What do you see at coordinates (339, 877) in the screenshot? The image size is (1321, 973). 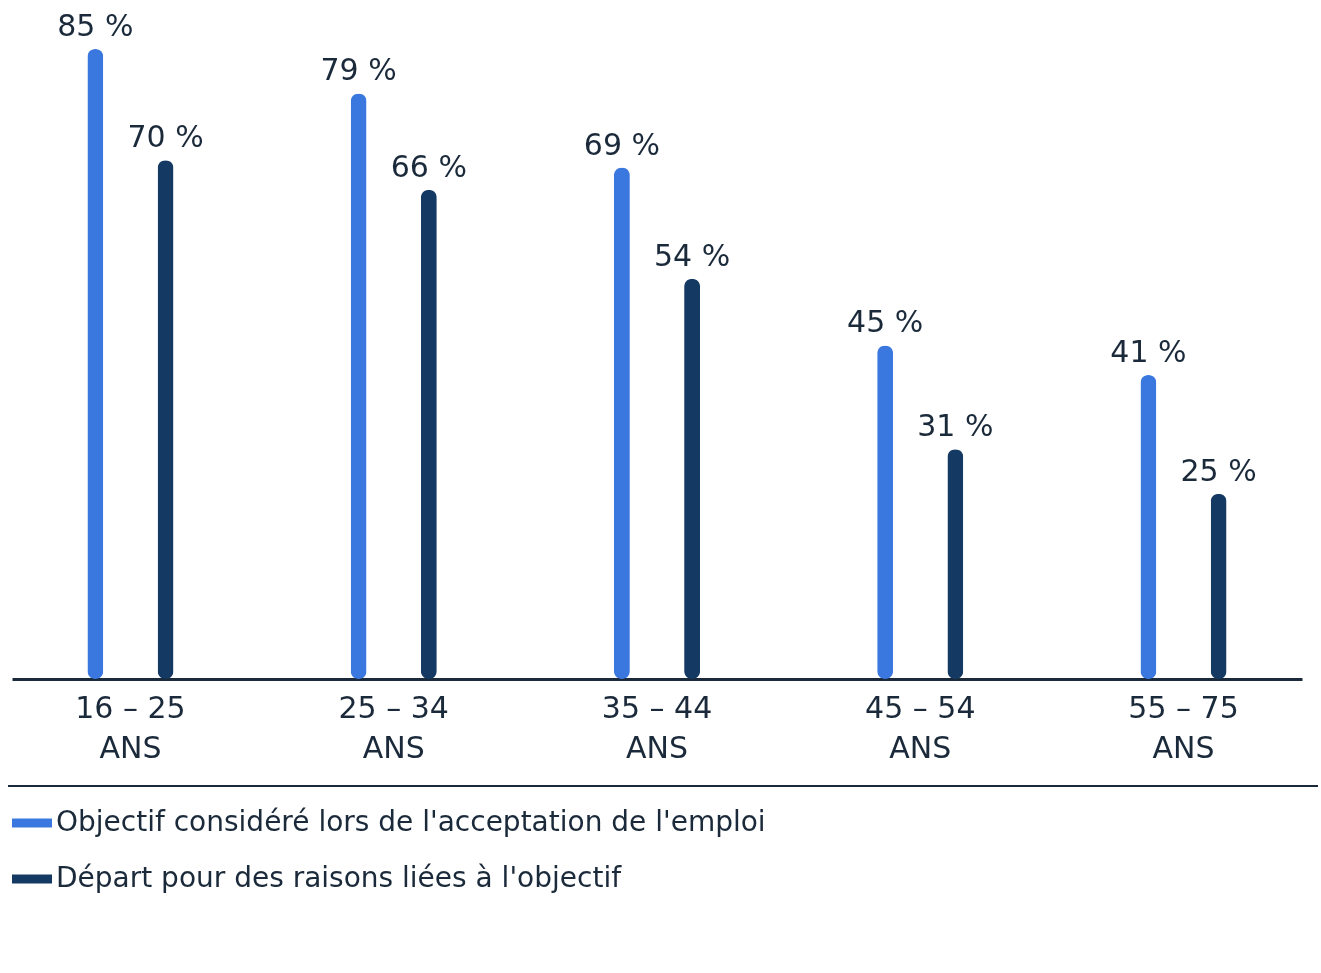 I see `legend-label: Départ pour des raisons liées à l'objectif` at bounding box center [339, 877].